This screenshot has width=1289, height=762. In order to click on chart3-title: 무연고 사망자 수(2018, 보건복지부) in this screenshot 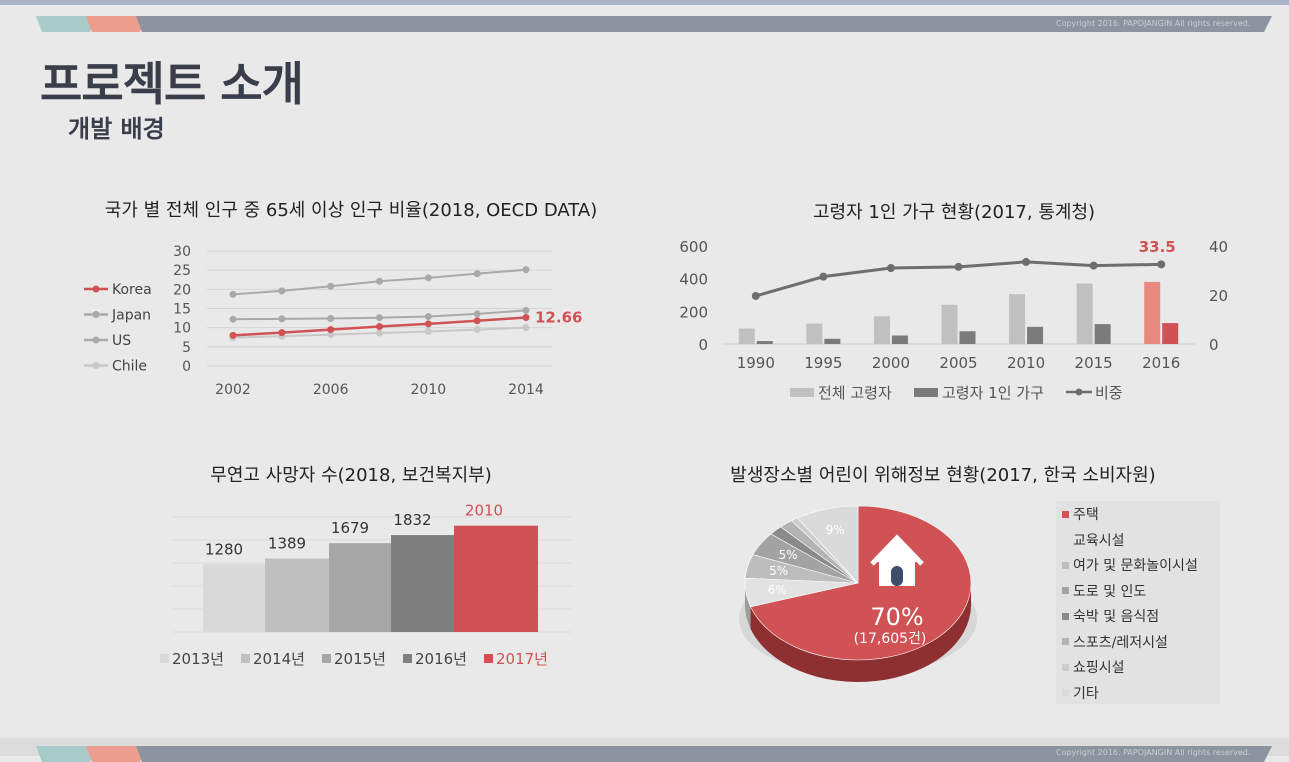, I will do `click(351, 475)`.